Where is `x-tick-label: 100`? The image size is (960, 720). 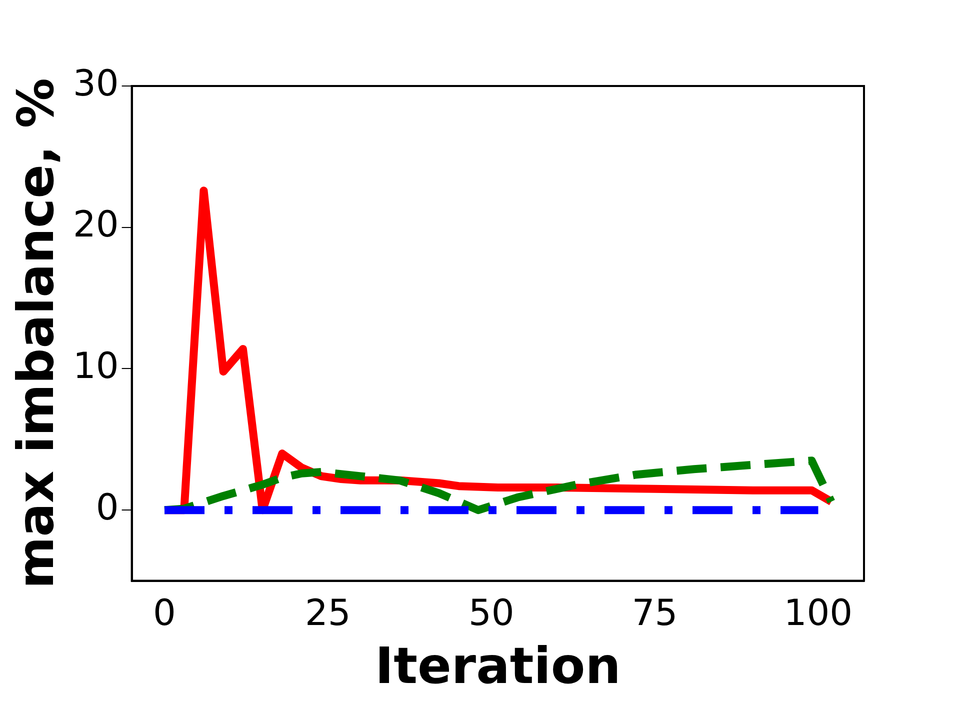 x-tick-label: 100 is located at coordinates (818, 613).